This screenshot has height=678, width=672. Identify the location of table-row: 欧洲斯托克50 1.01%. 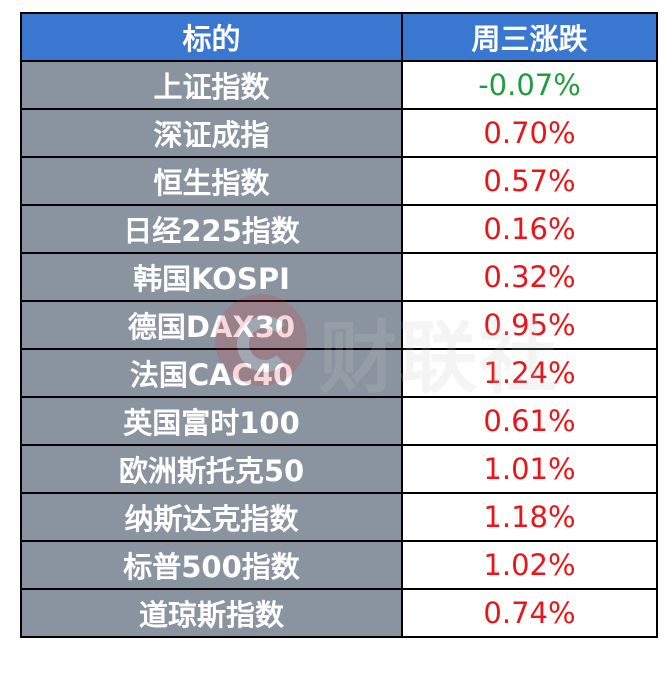
(339, 469).